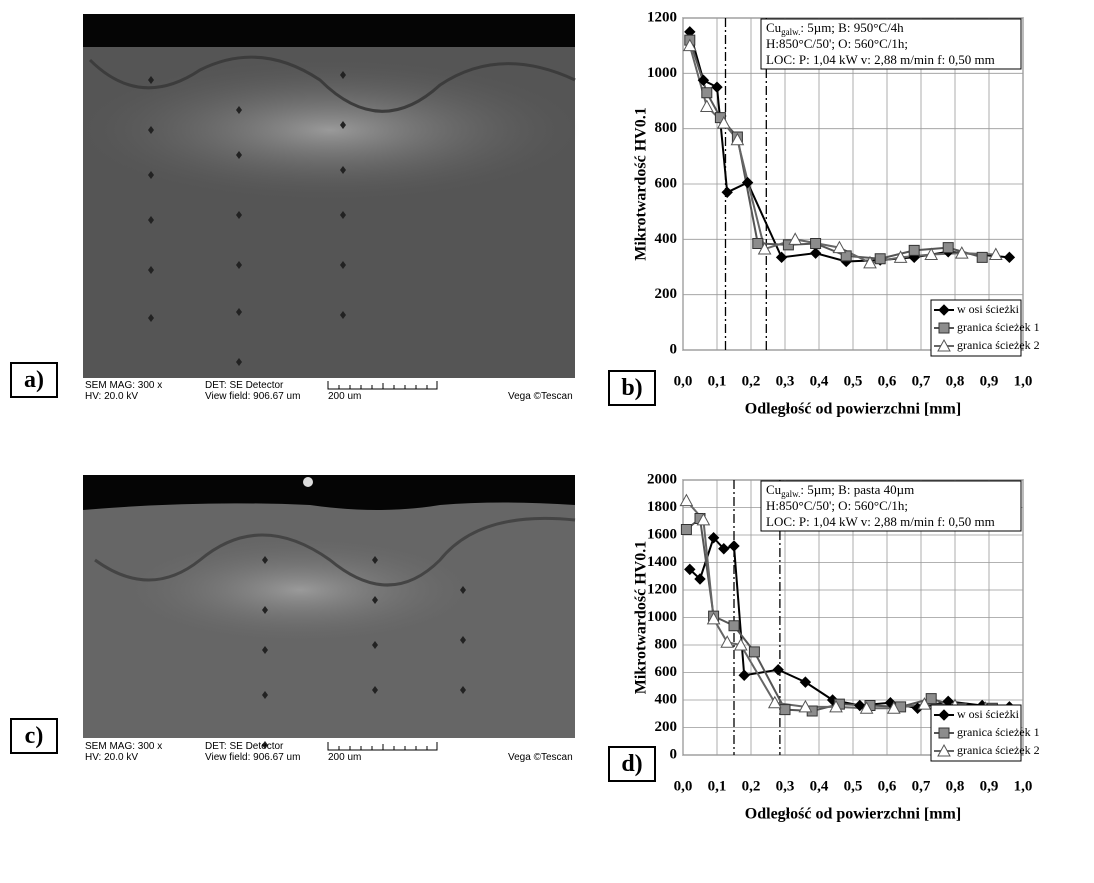 This screenshot has width=1094, height=883. What do you see at coordinates (540, 757) in the screenshot?
I see `sem-caption: Vega ©Tescan` at bounding box center [540, 757].